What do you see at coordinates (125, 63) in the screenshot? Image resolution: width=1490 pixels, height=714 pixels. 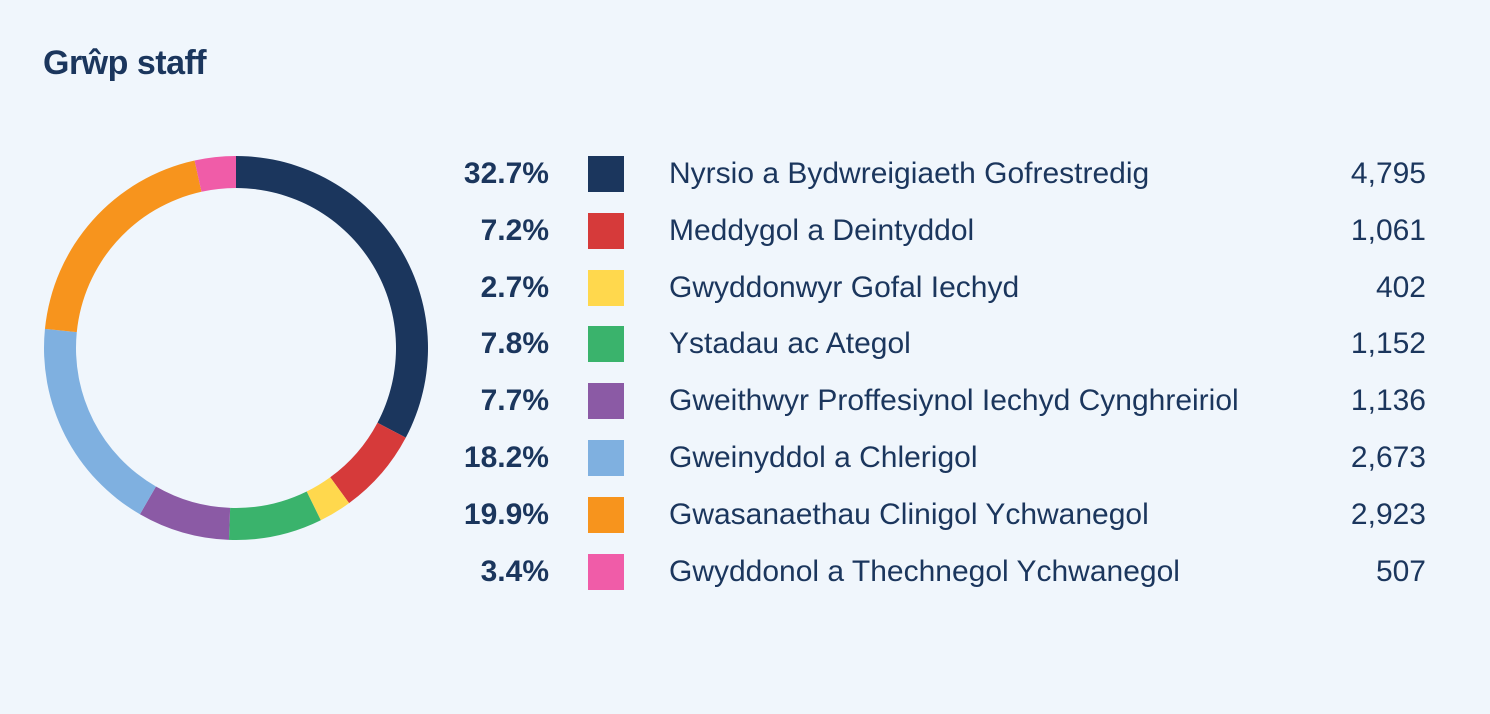 I see `chart-title: Grŵp staff` at bounding box center [125, 63].